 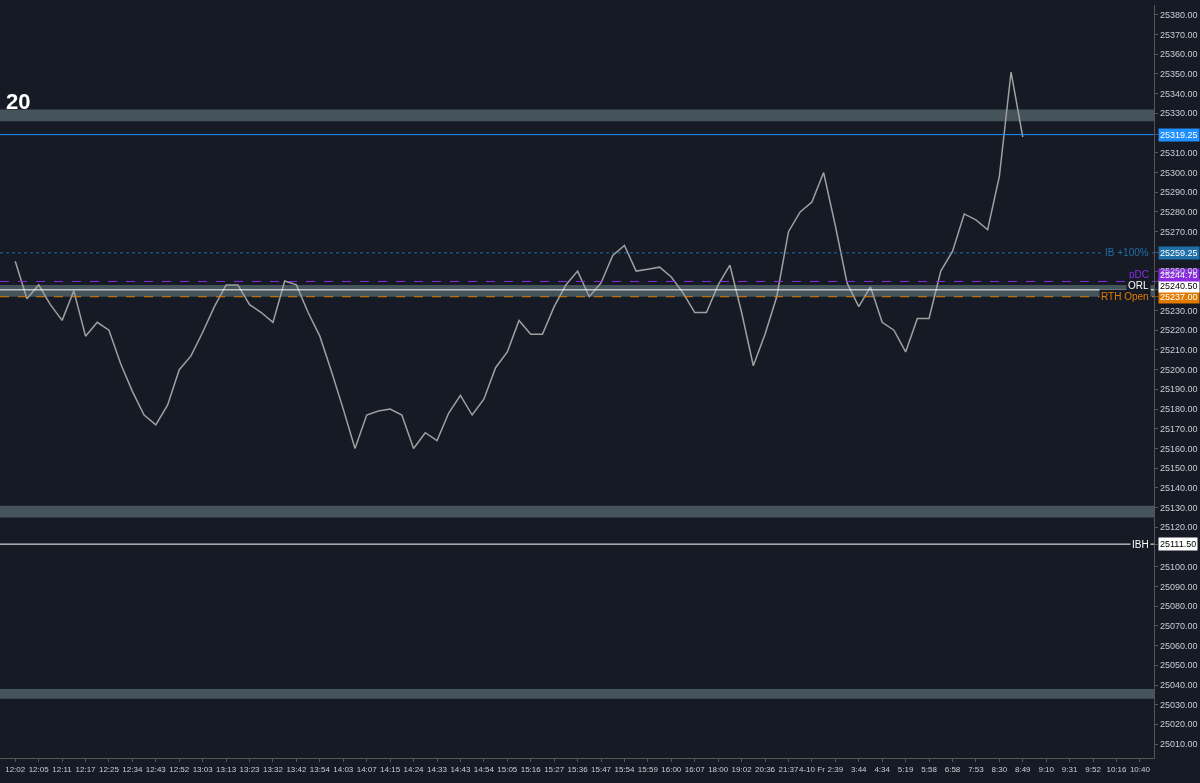 What do you see at coordinates (835, 769) in the screenshot?
I see `x-tick-label: 2:39` at bounding box center [835, 769].